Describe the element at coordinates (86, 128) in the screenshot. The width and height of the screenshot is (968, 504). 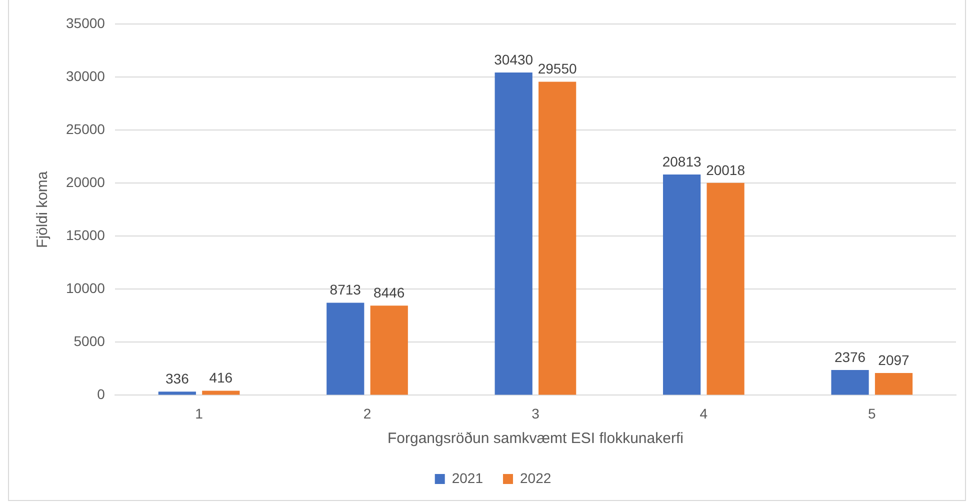
I see `y-tick-label: 25000` at that location.